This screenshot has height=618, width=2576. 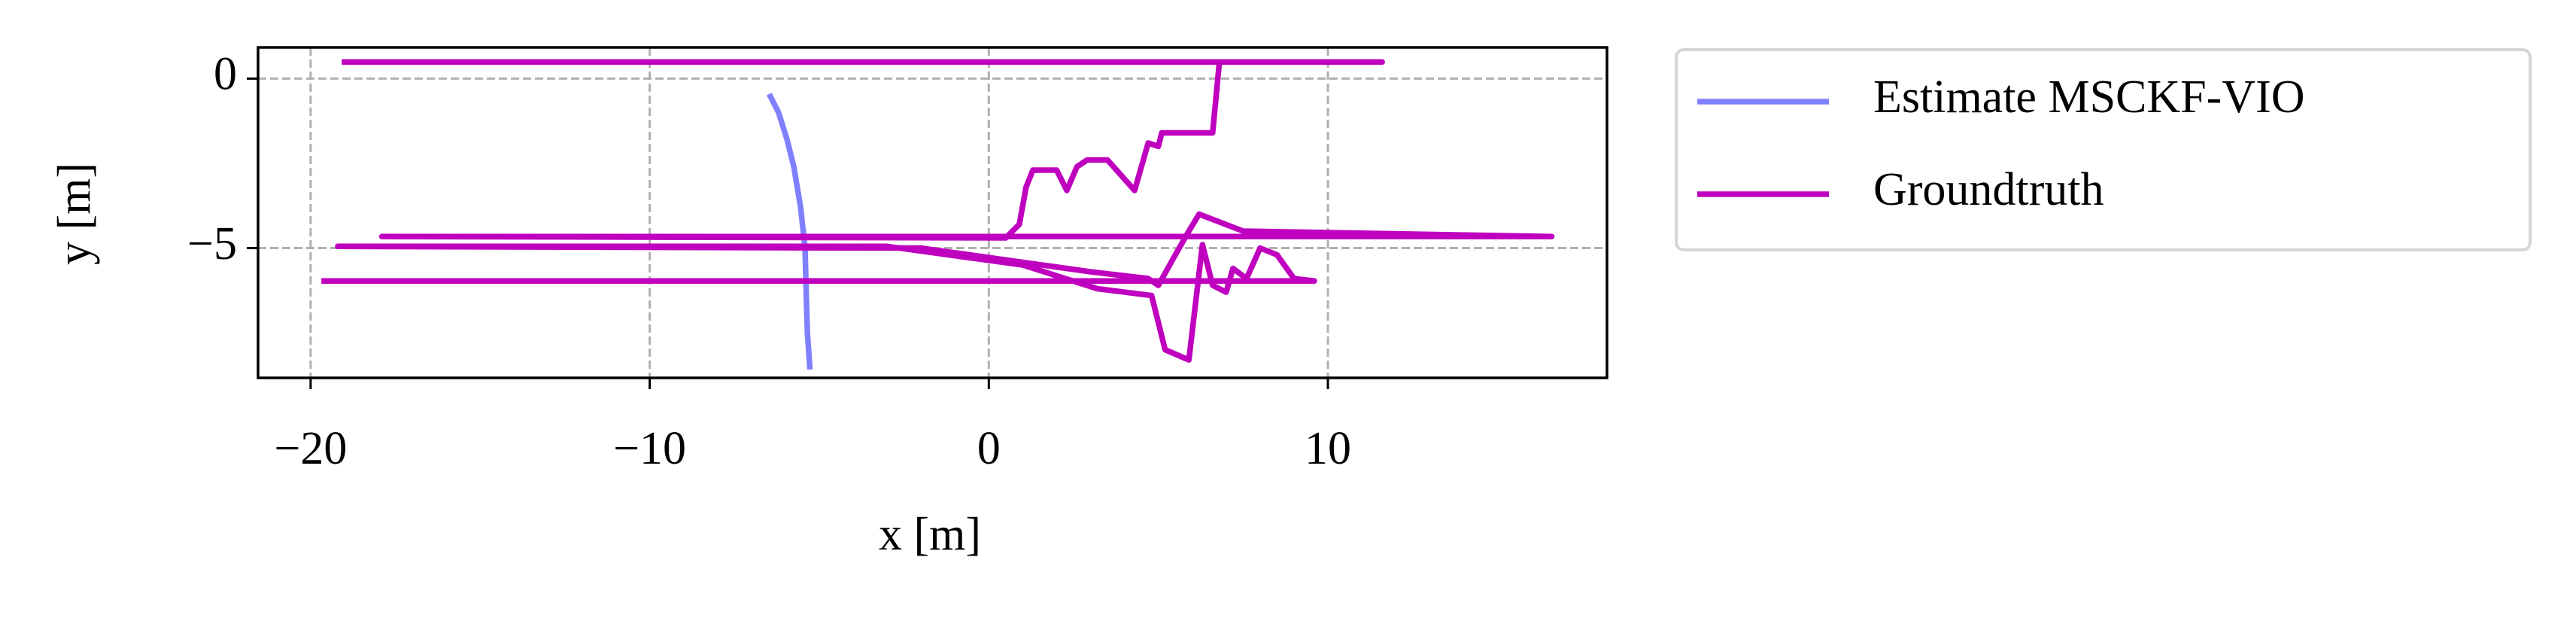 I want to click on x-tick-label: −20, so click(x=310, y=448).